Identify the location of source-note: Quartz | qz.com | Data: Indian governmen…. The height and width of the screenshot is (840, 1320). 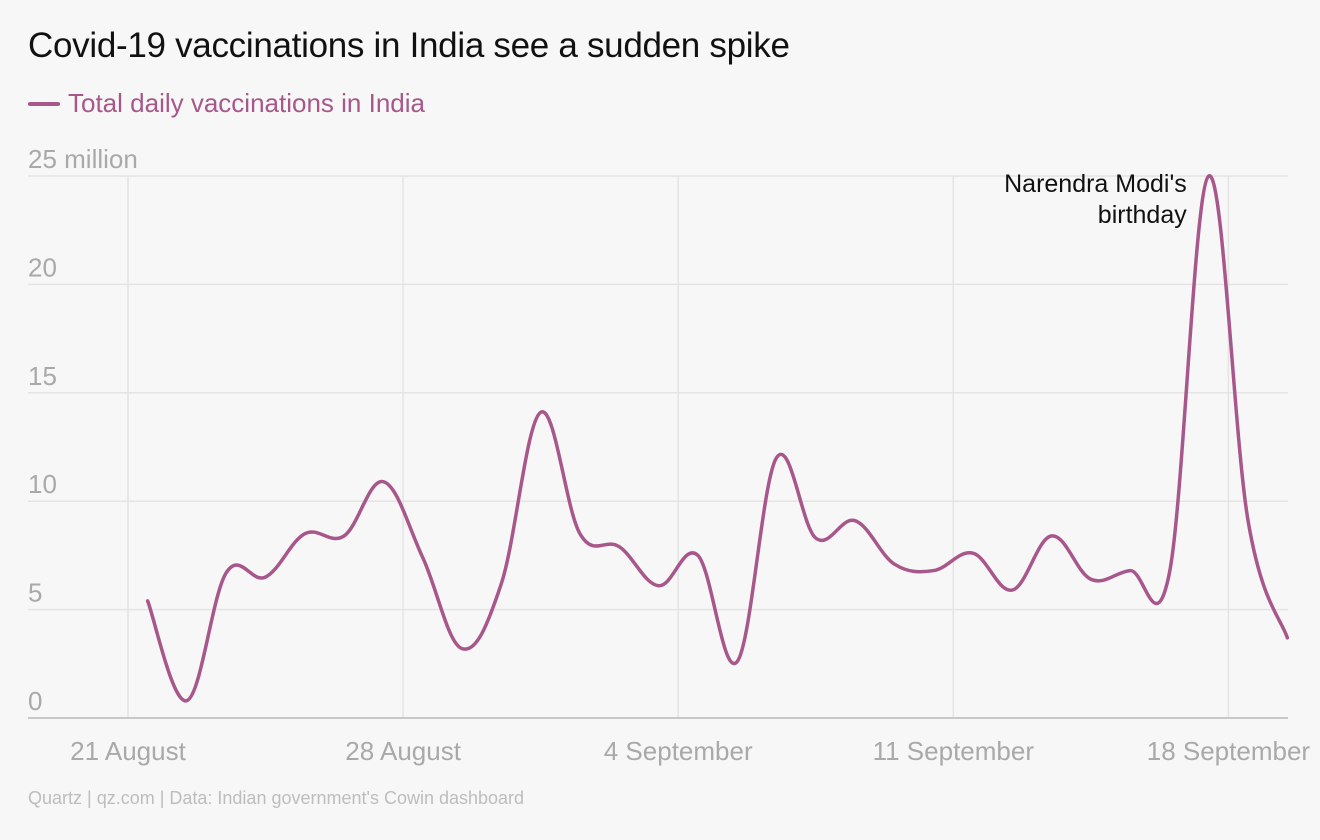
(276, 798).